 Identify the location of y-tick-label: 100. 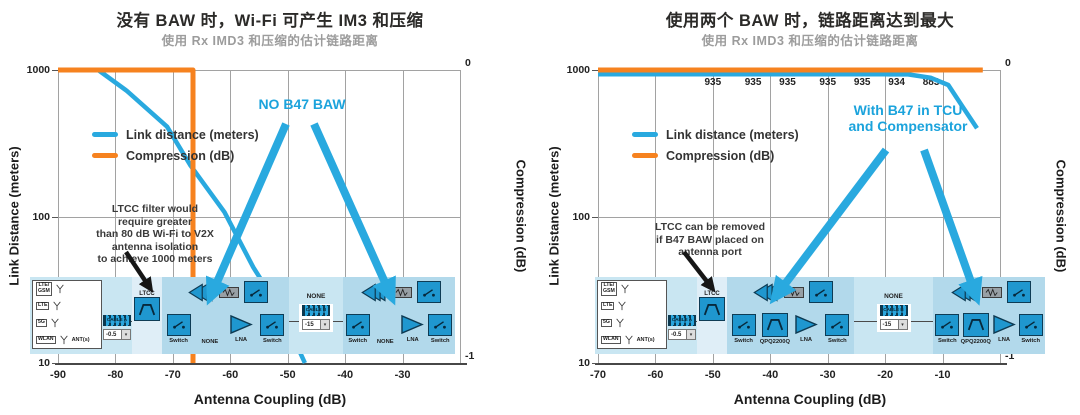
(41, 216).